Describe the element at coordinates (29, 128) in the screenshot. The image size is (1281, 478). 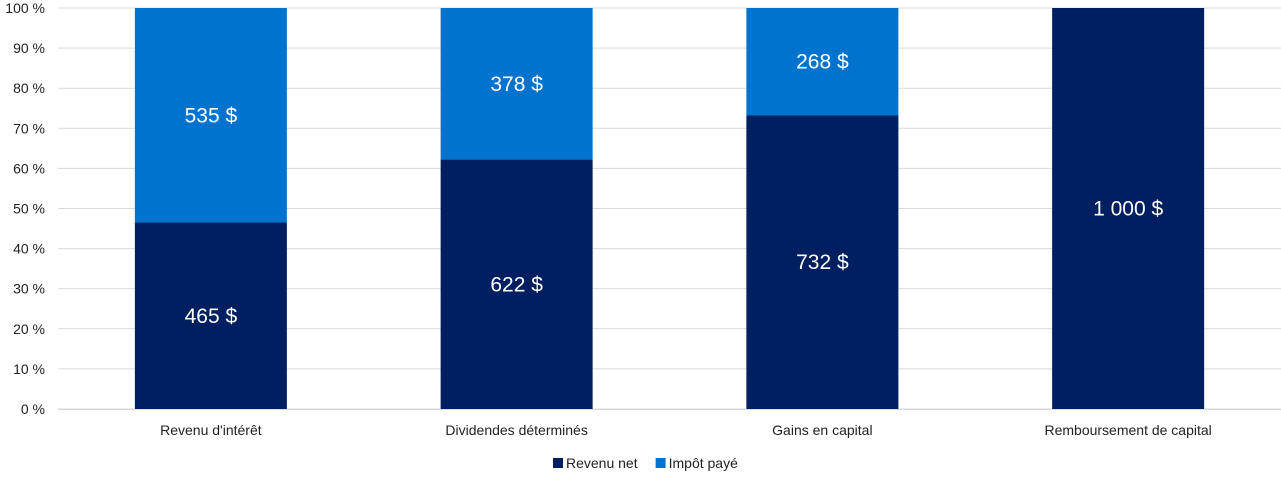
I see `y-tick-label: 70 %` at that location.